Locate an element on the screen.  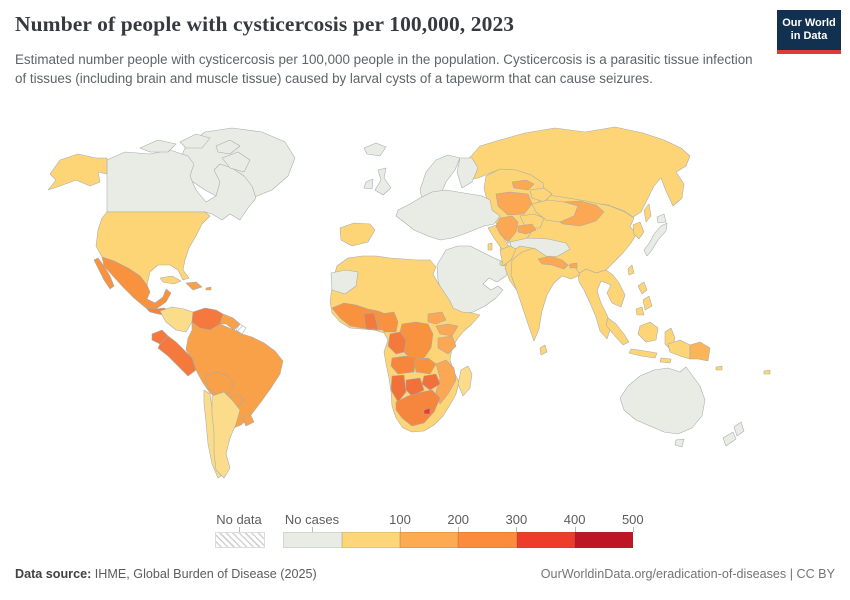
region-angola is located at coordinates (403, 365).